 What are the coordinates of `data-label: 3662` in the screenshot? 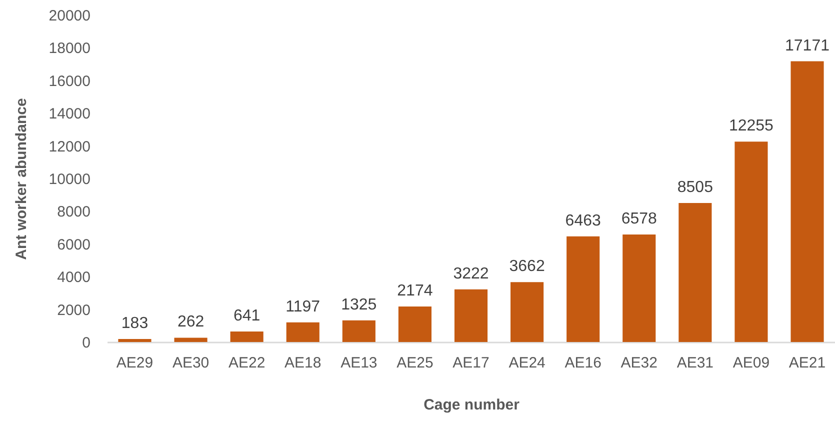 It's located at (527, 267).